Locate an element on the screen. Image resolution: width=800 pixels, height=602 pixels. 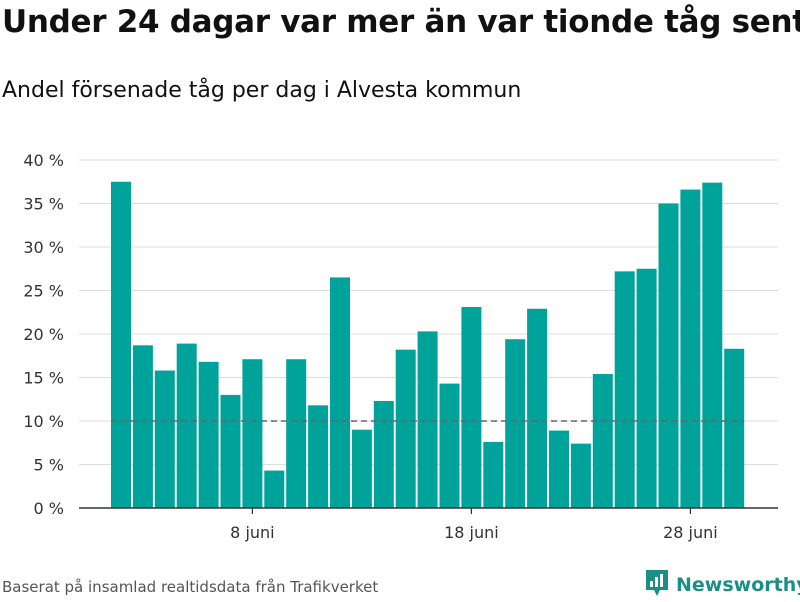
y-tick-label: 20 % is located at coordinates (43, 334).